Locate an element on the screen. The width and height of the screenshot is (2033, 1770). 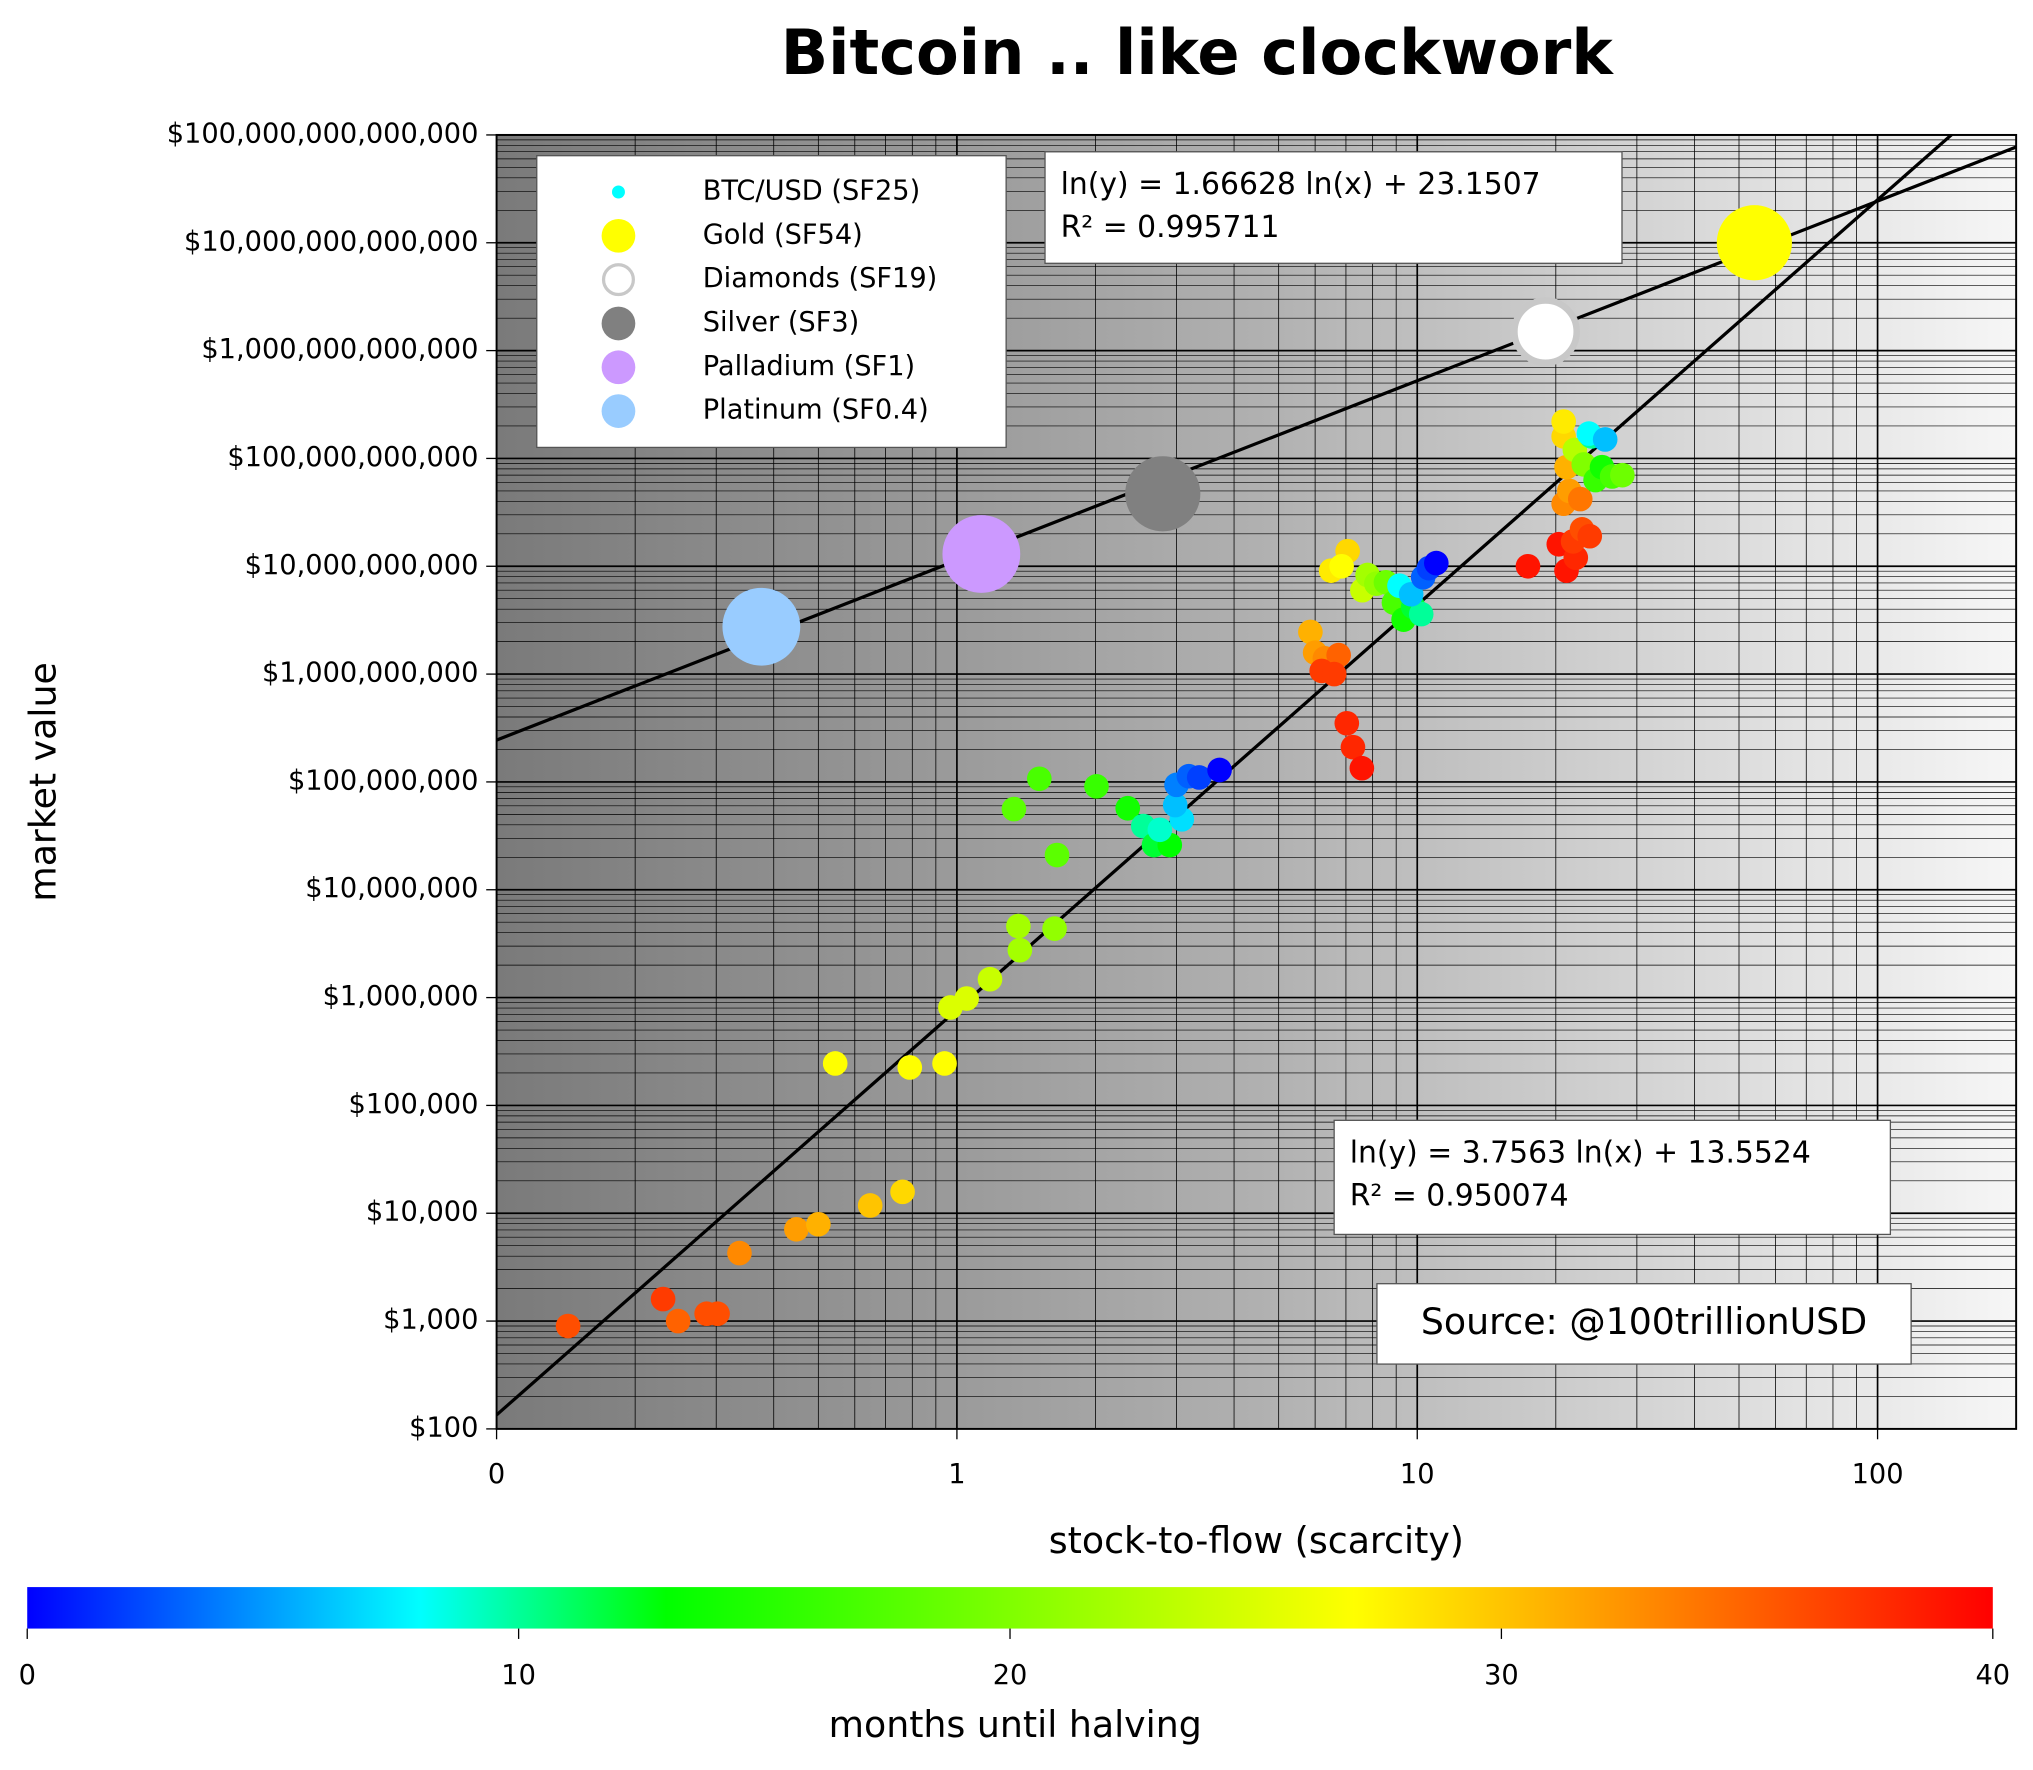
colorbar-tick-label: 20 is located at coordinates (1010, 1675).